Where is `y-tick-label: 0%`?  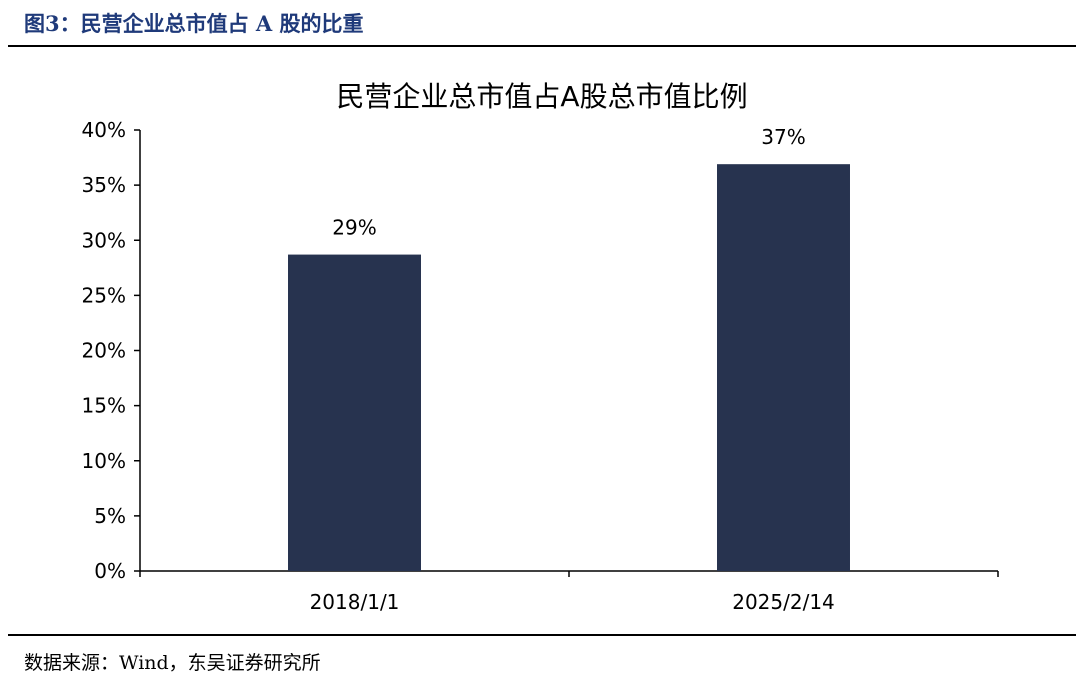 y-tick-label: 0% is located at coordinates (110, 571).